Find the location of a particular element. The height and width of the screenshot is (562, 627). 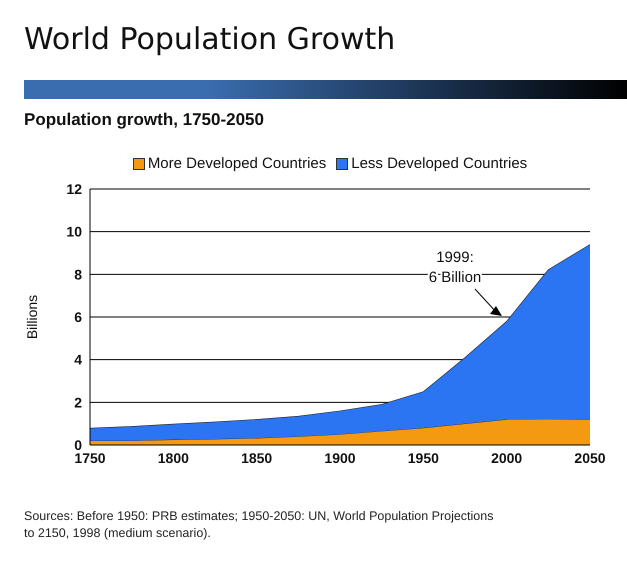

x-tick-label: 1900 is located at coordinates (340, 458).